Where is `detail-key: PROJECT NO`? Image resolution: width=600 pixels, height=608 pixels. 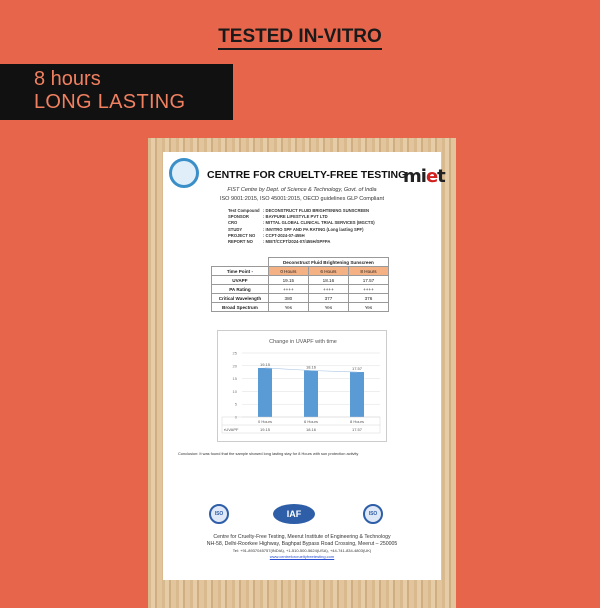
detail-key: PROJECT NO is located at coordinates (242, 235).